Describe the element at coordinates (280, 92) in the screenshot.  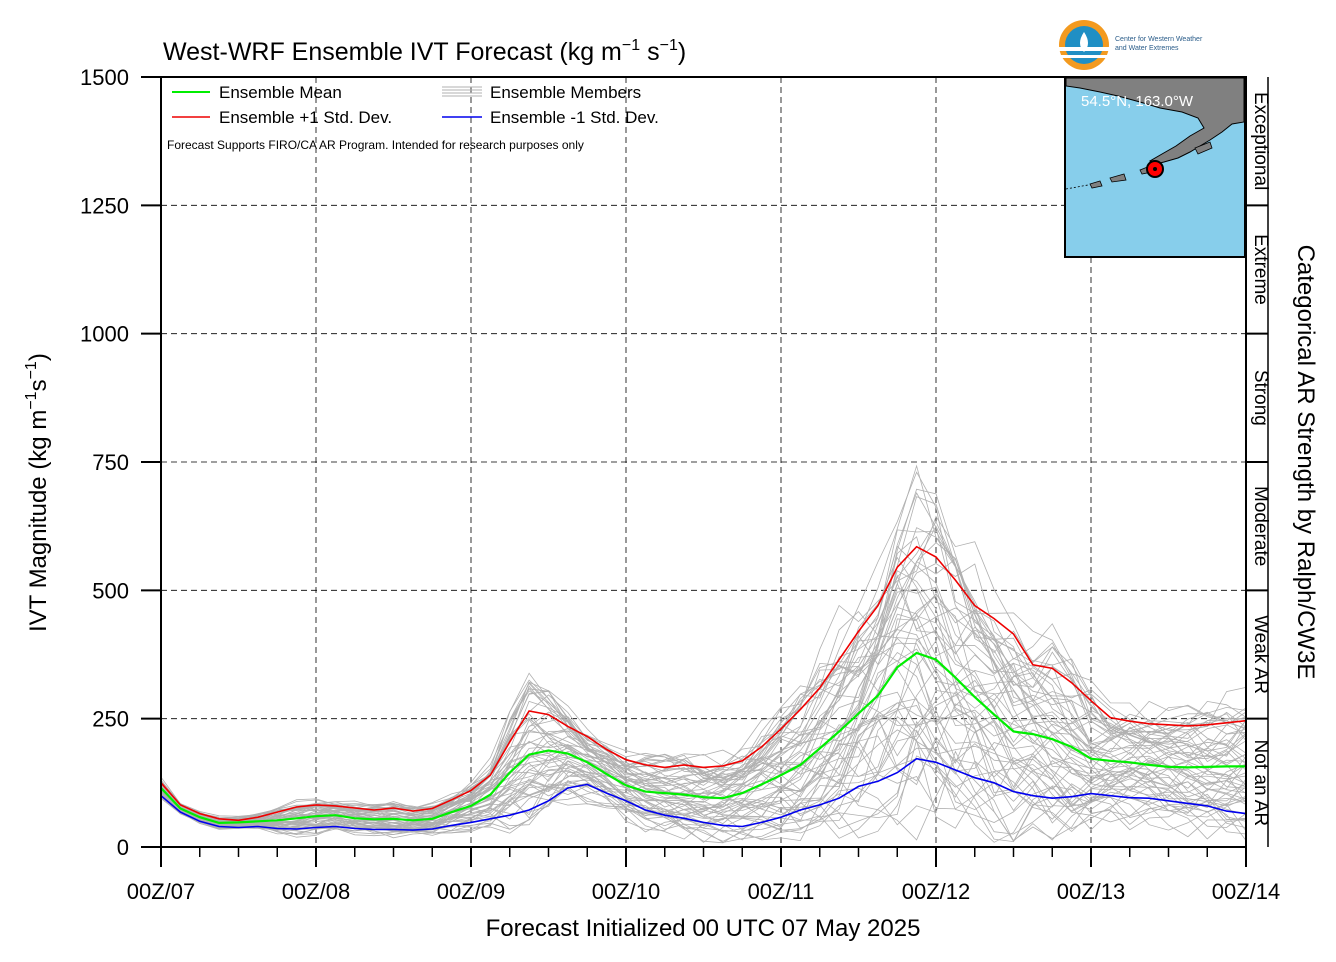
I see `legend-mean-label: Ensemble Mean` at that location.